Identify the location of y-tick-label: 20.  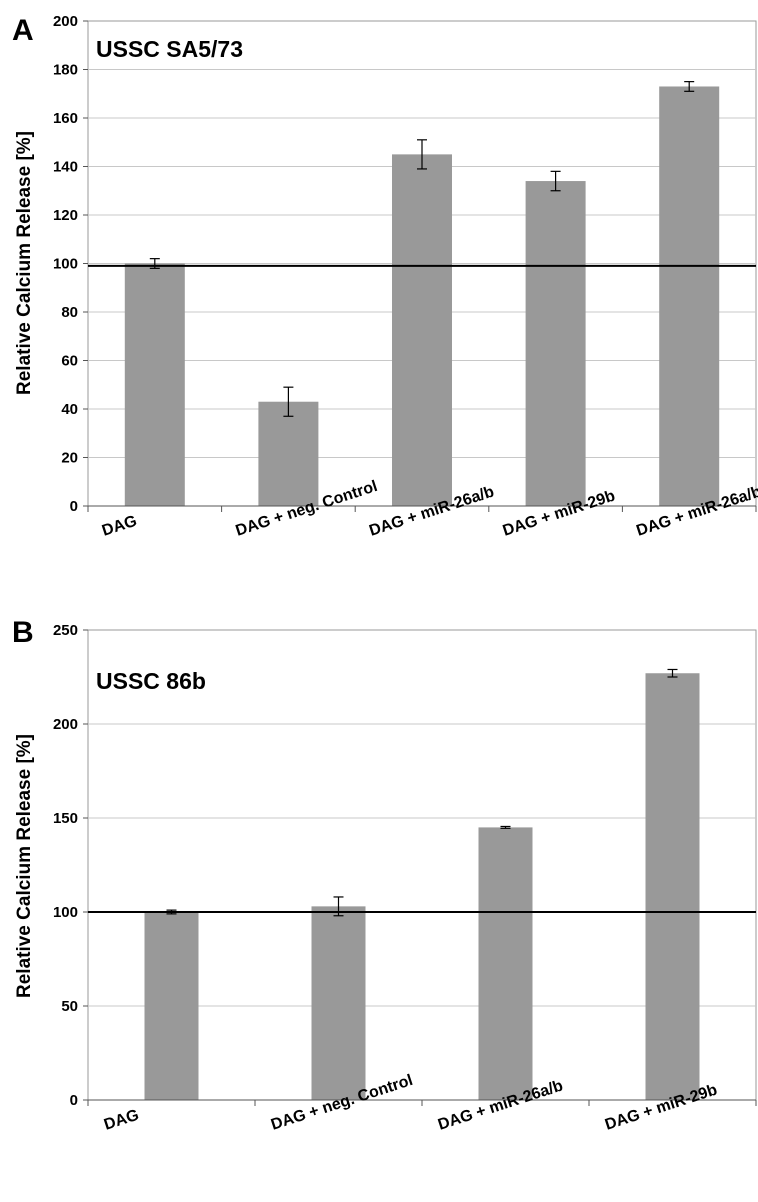
(69, 458).